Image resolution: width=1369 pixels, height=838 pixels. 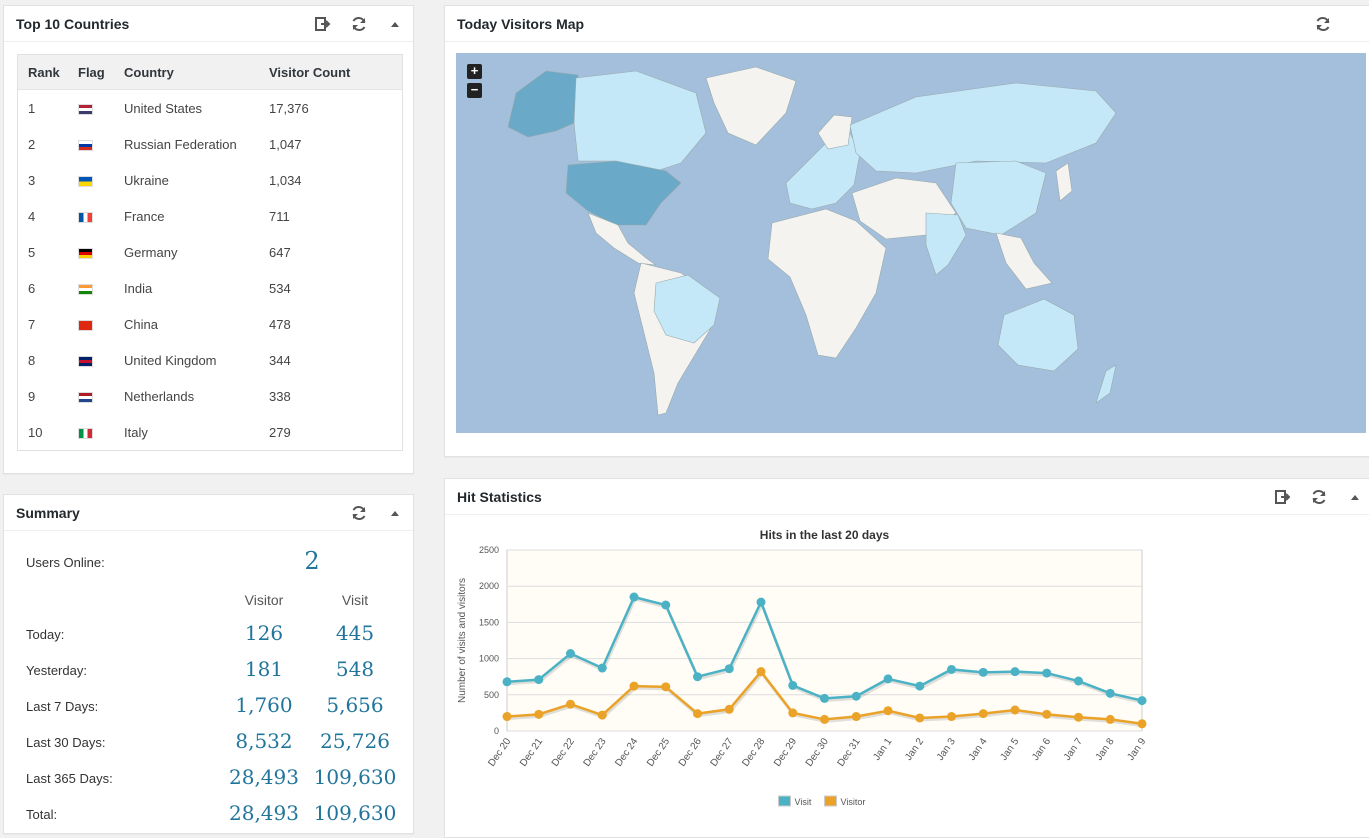 What do you see at coordinates (210, 108) in the screenshot?
I see `table-row: 1 United States 17,376` at bounding box center [210, 108].